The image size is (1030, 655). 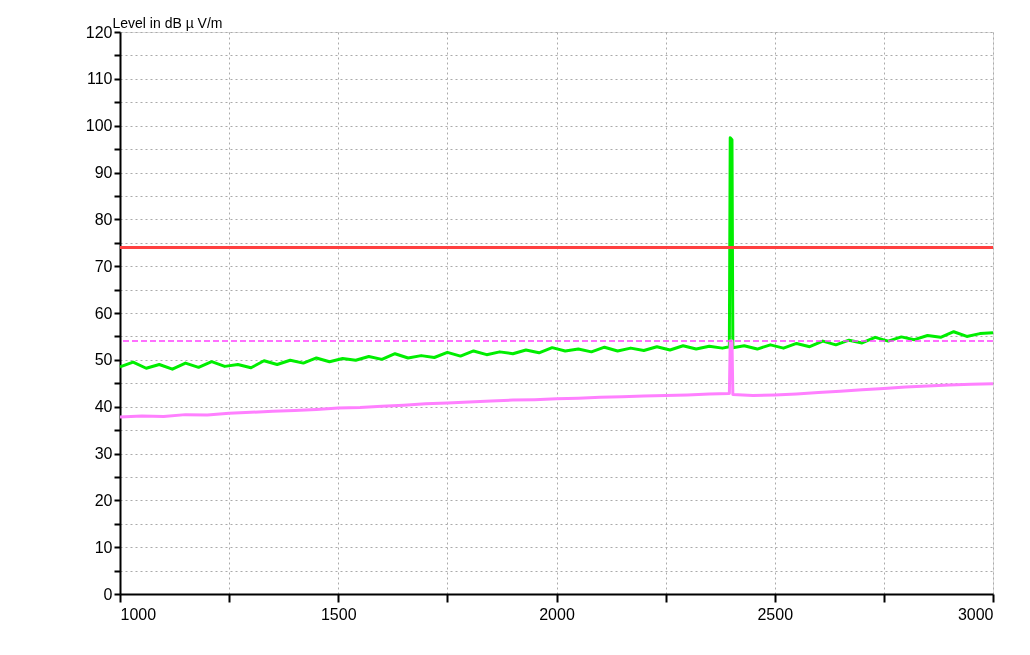 What do you see at coordinates (975, 614) in the screenshot?
I see `x-tick-label: 3000` at bounding box center [975, 614].